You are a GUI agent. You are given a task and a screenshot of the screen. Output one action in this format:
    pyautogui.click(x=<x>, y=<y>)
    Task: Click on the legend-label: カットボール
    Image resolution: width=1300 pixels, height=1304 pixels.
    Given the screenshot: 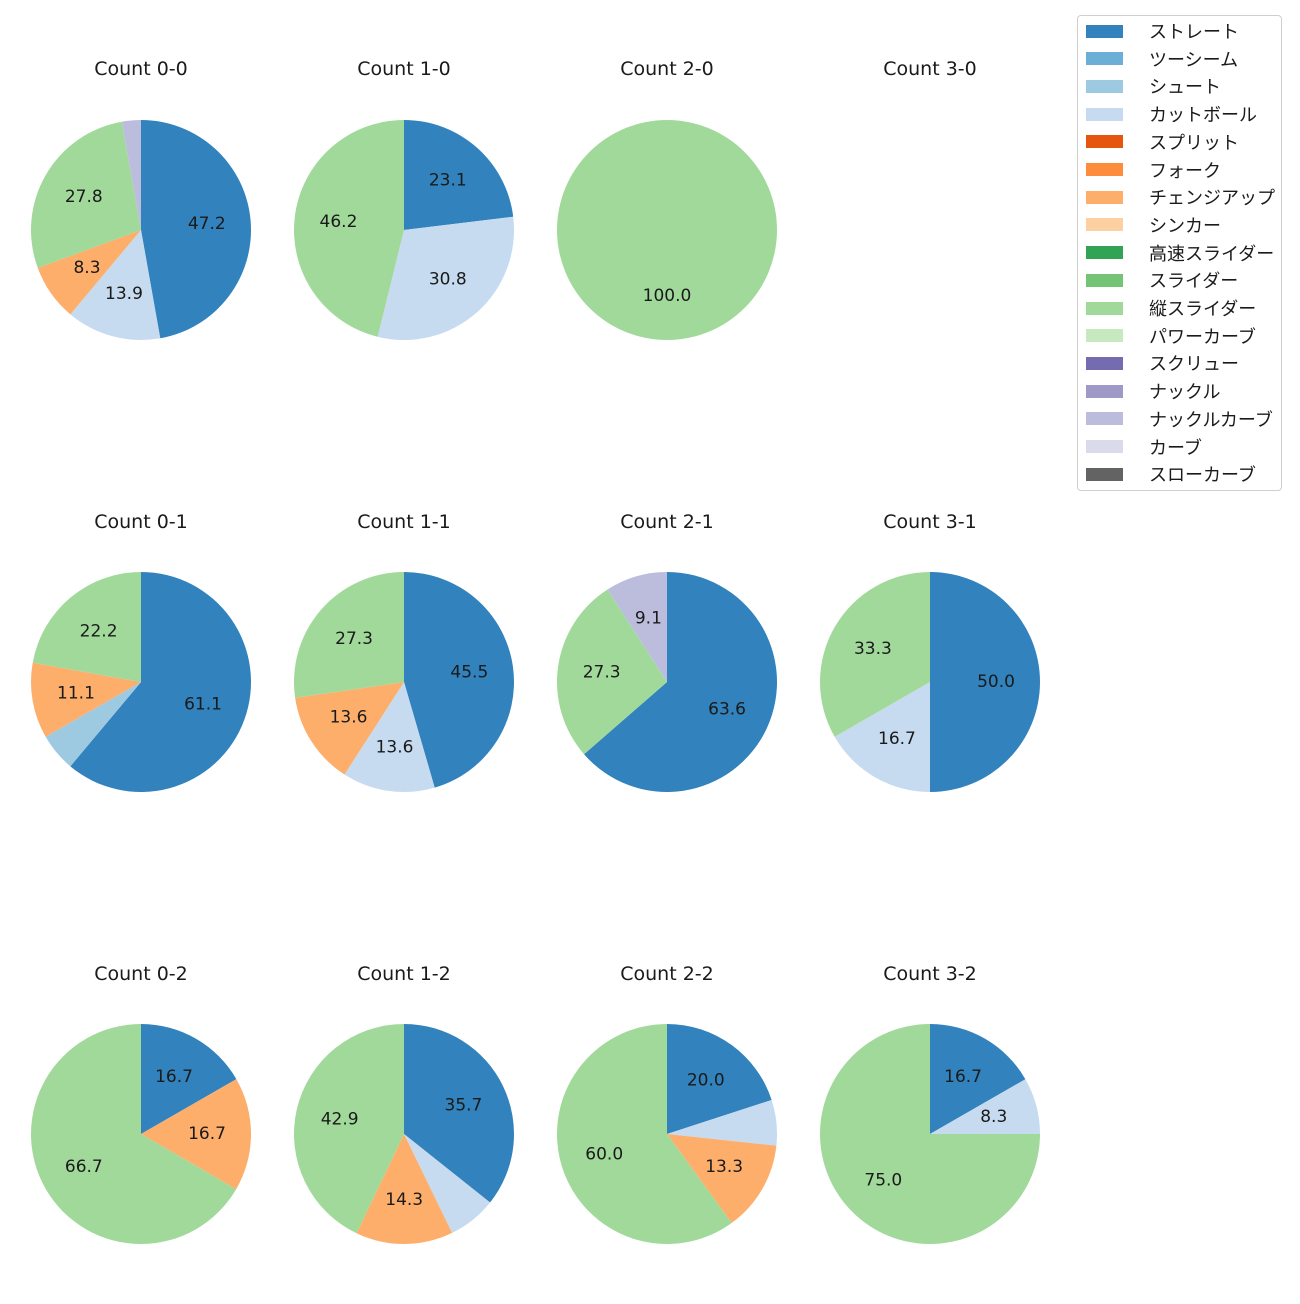 What is the action you would take?
    pyautogui.click(x=1203, y=116)
    